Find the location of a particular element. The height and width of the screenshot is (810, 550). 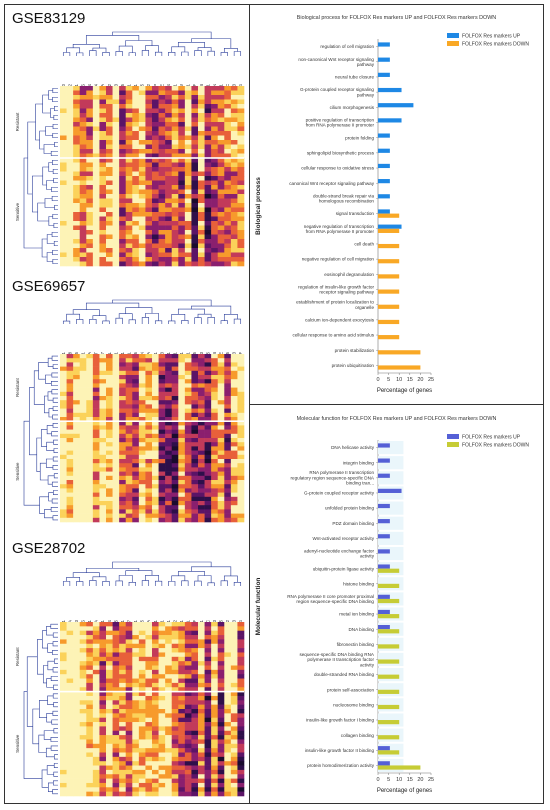

legend-item: FOLFOX Res markers UP is located at coordinates (484, 437).